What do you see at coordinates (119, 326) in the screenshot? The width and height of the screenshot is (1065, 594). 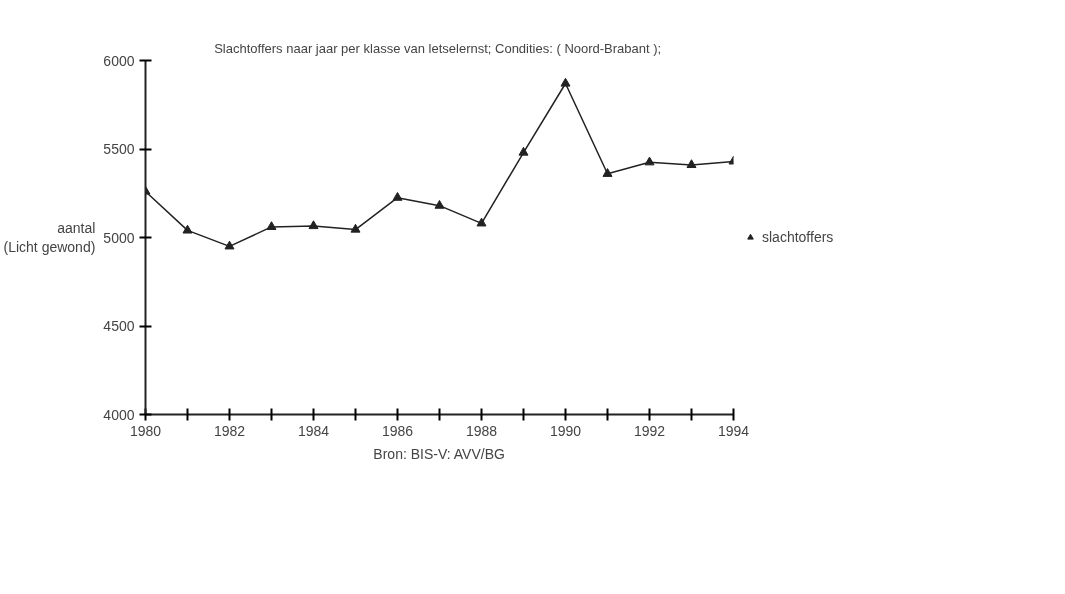 I see `y-tick-label: 4500` at bounding box center [119, 326].